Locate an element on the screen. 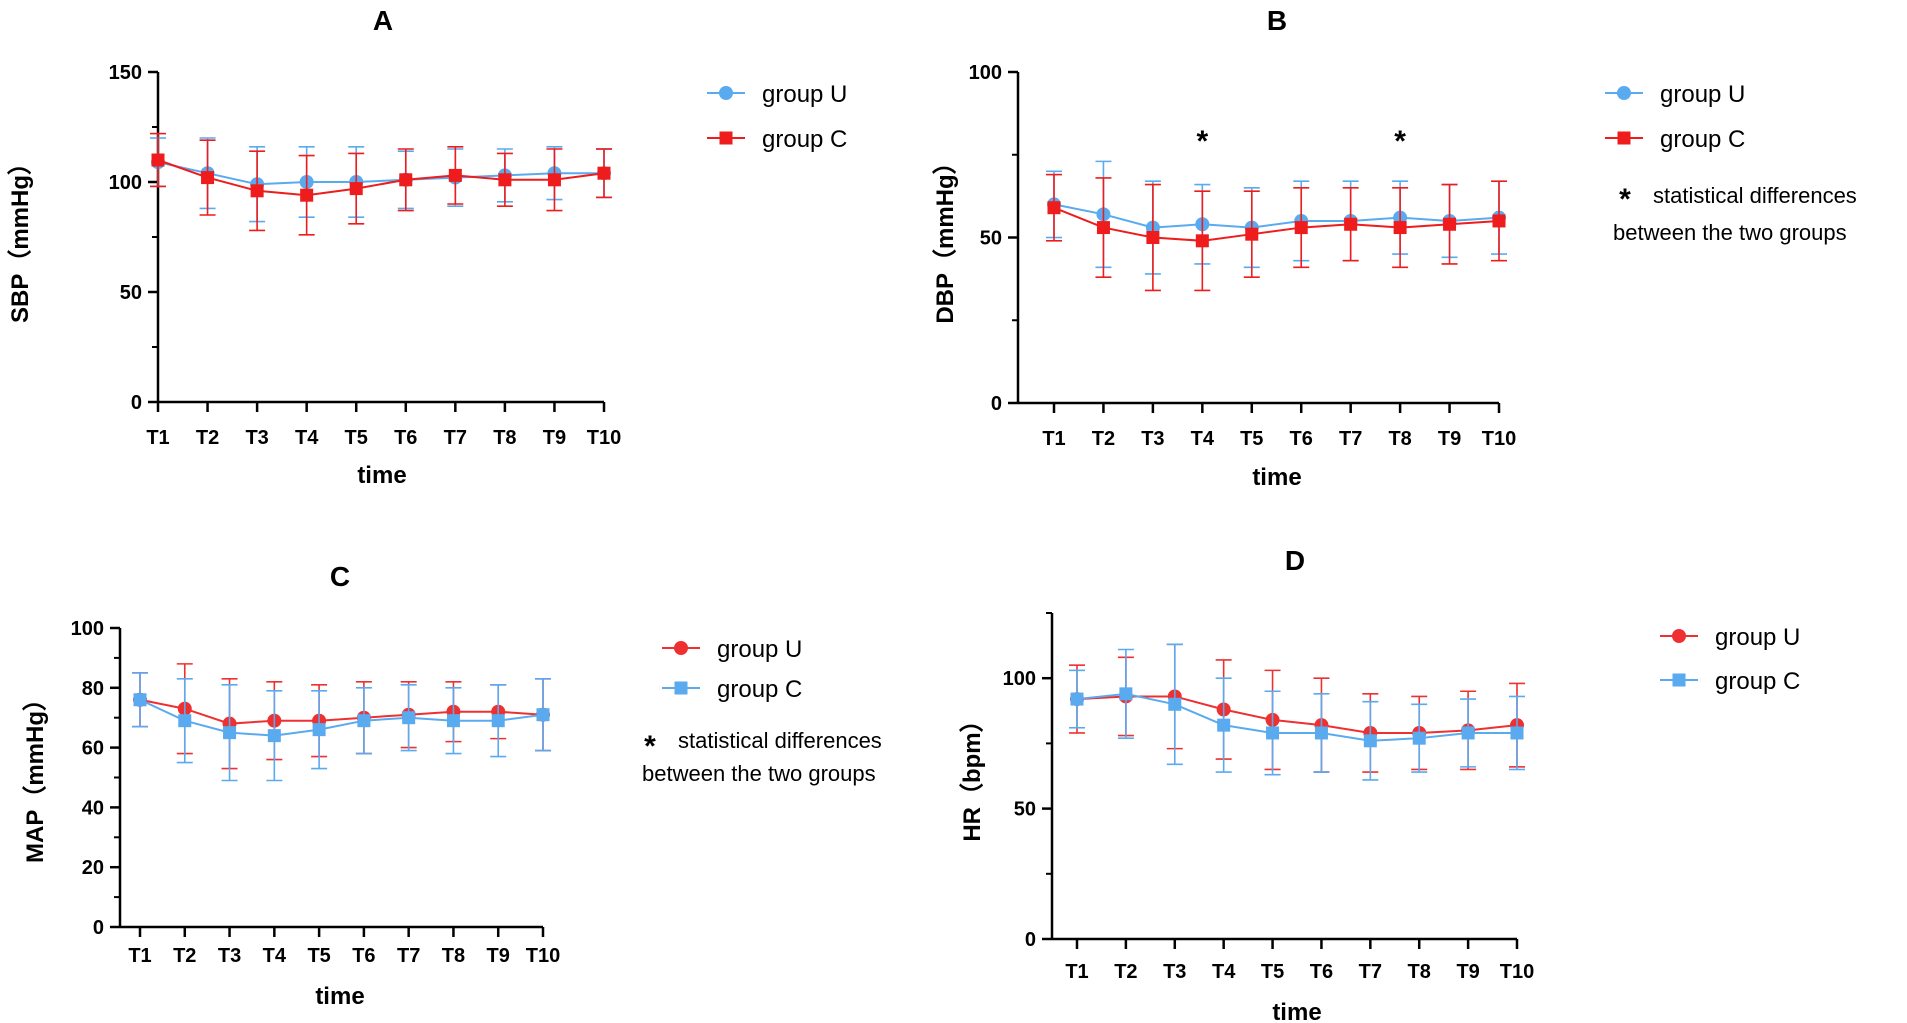 The image size is (1907, 1023). panel-title: C is located at coordinates (340, 576).